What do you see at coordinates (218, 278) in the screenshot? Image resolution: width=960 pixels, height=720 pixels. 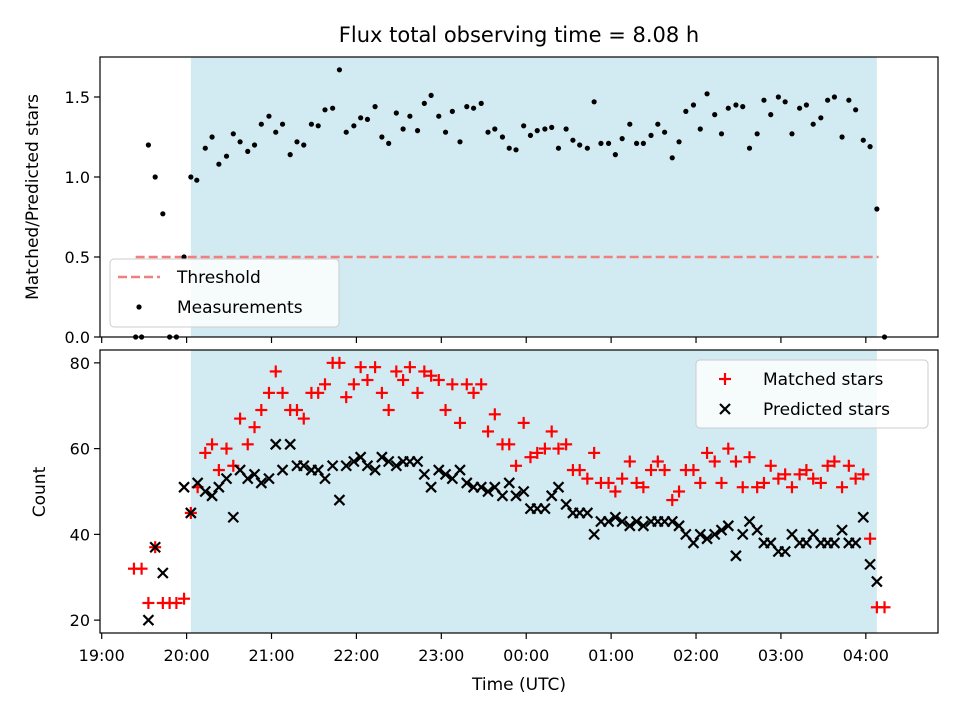 I see `threshold-legend-label: Threshold` at bounding box center [218, 278].